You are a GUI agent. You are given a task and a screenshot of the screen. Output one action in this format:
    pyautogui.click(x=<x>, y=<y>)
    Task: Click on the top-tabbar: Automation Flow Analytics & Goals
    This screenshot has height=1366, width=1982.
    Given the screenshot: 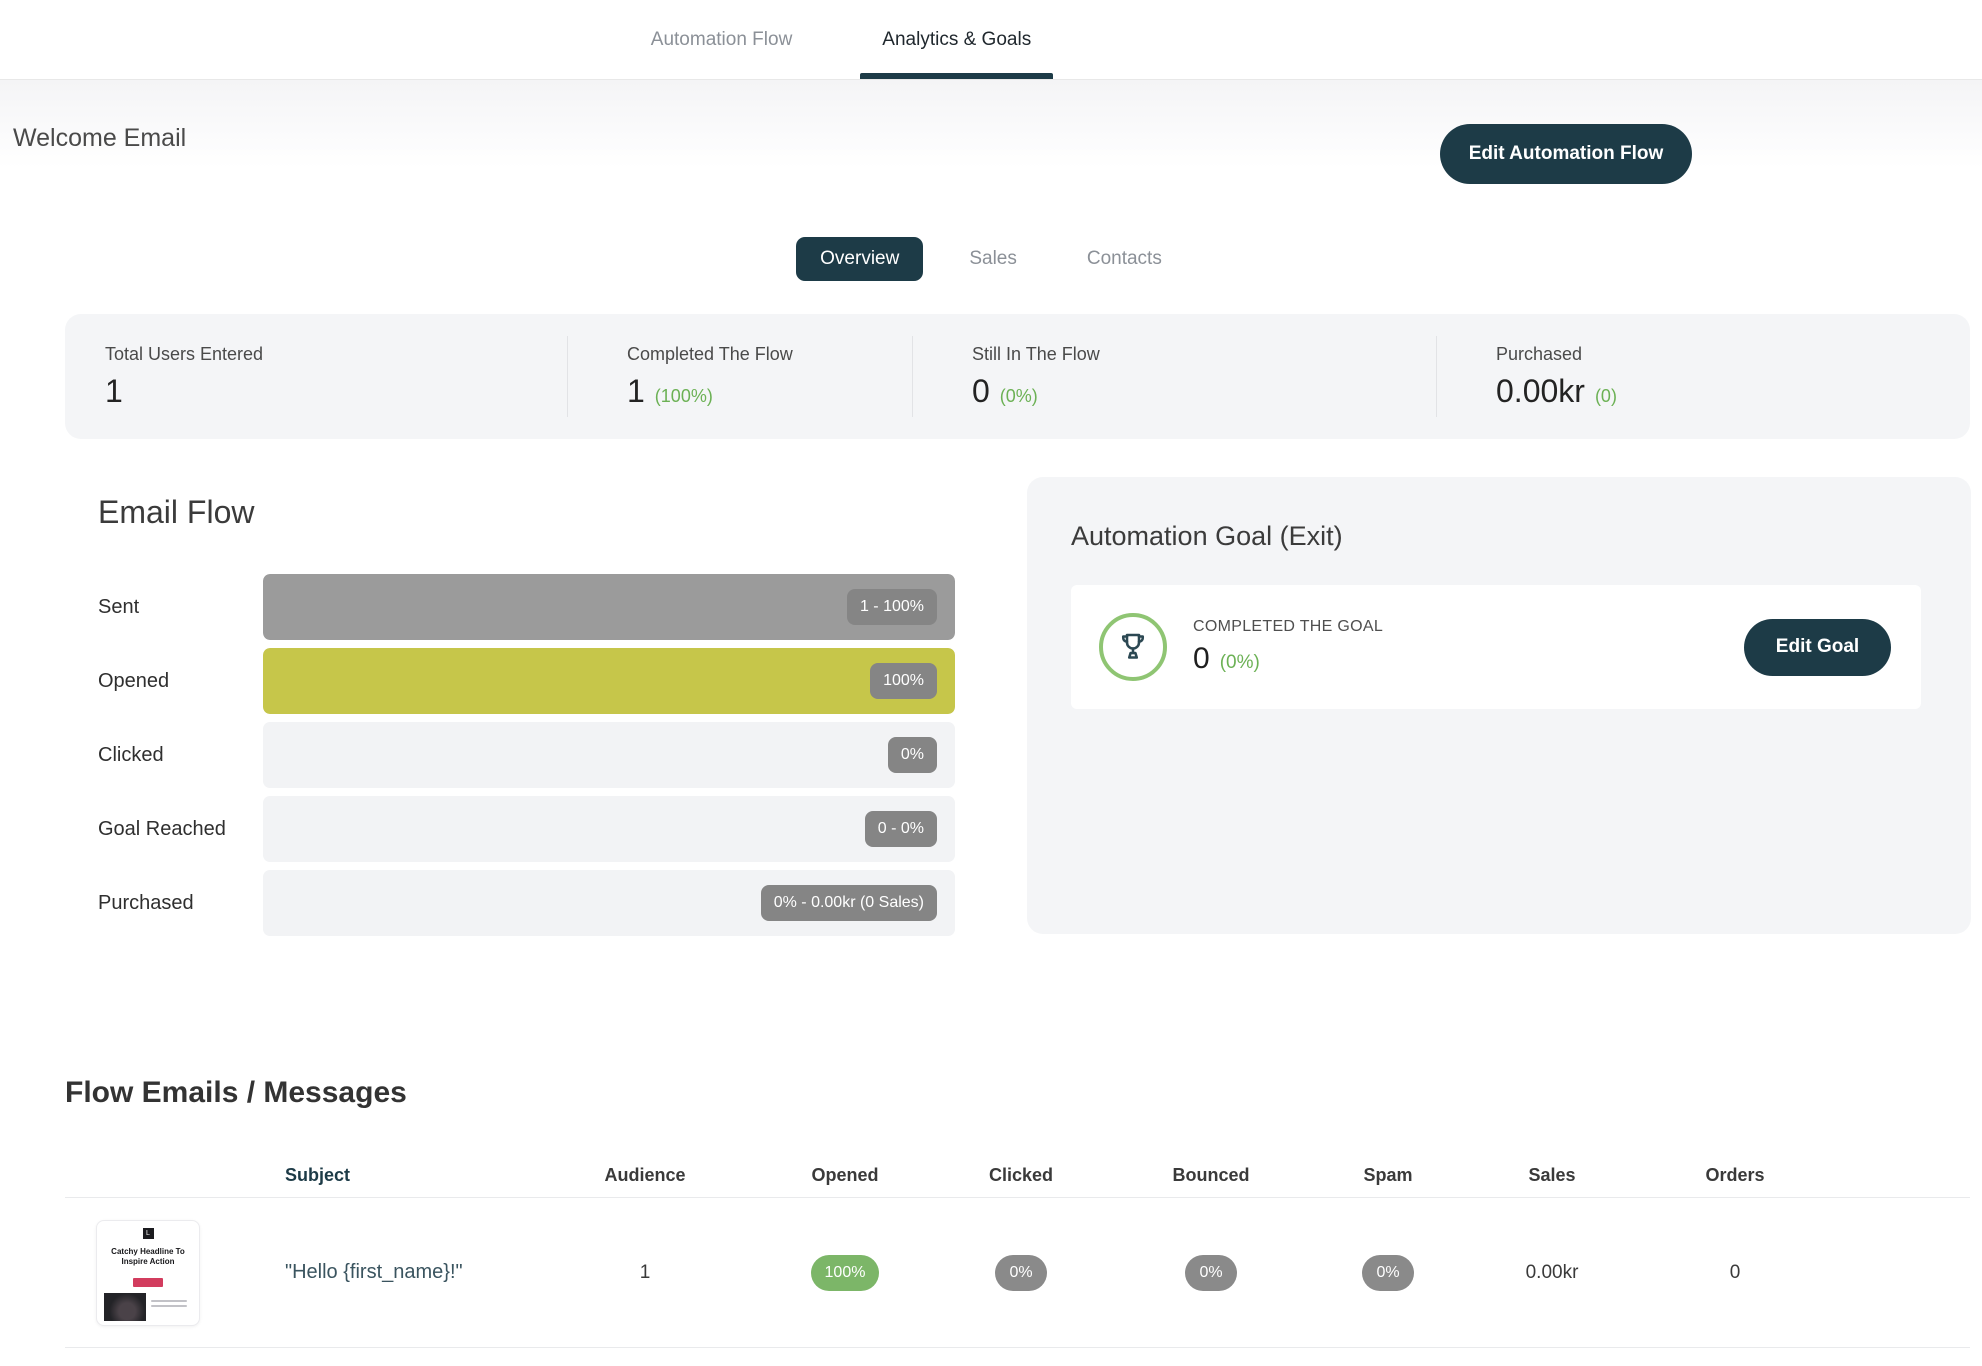 What is the action you would take?
    pyautogui.click(x=991, y=40)
    